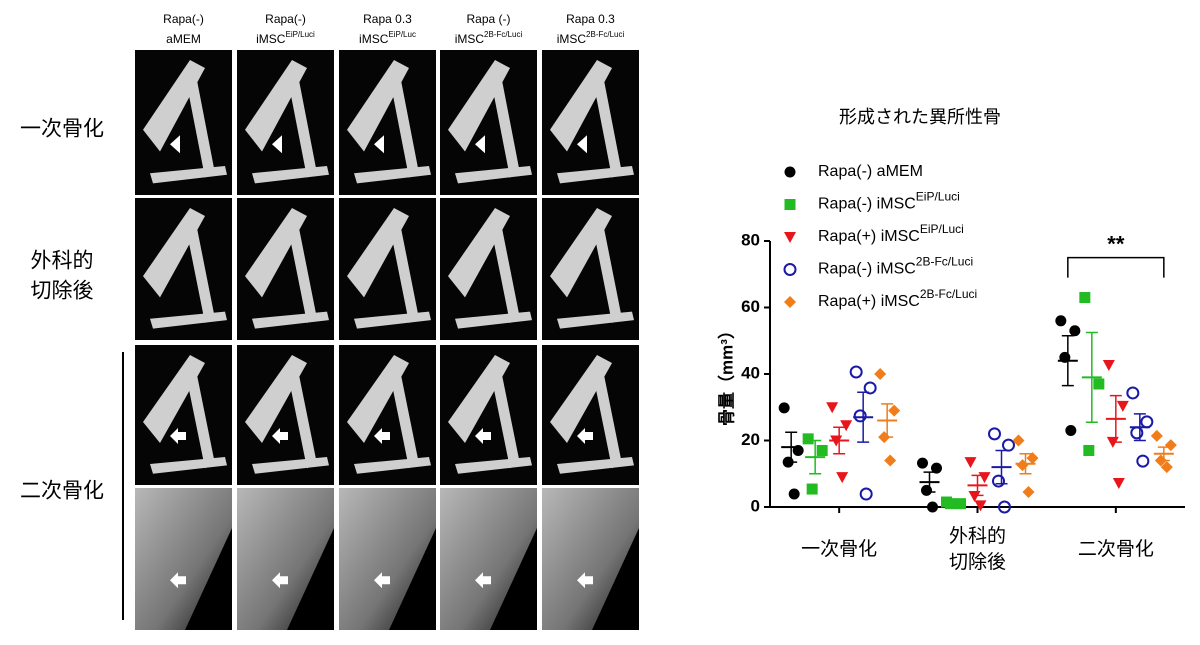 This screenshot has height=645, width=1200. I want to click on column-header: Rapa(-), so click(183, 19).